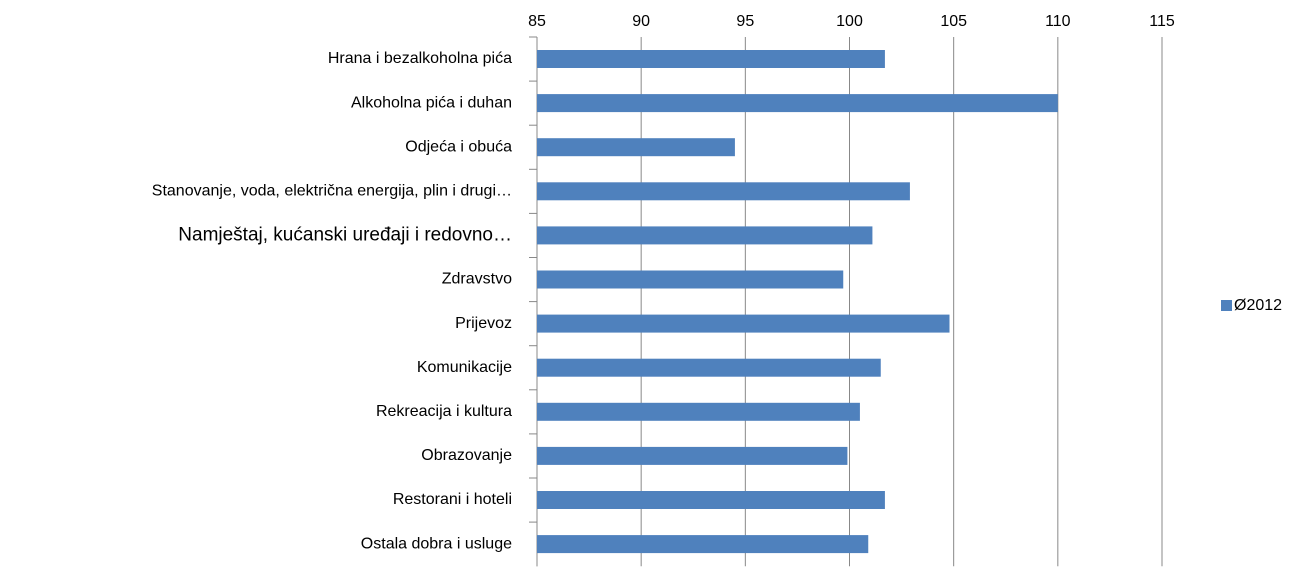 The image size is (1312, 586). What do you see at coordinates (452, 499) in the screenshot?
I see `y-tick-label: Restorani i hoteli` at bounding box center [452, 499].